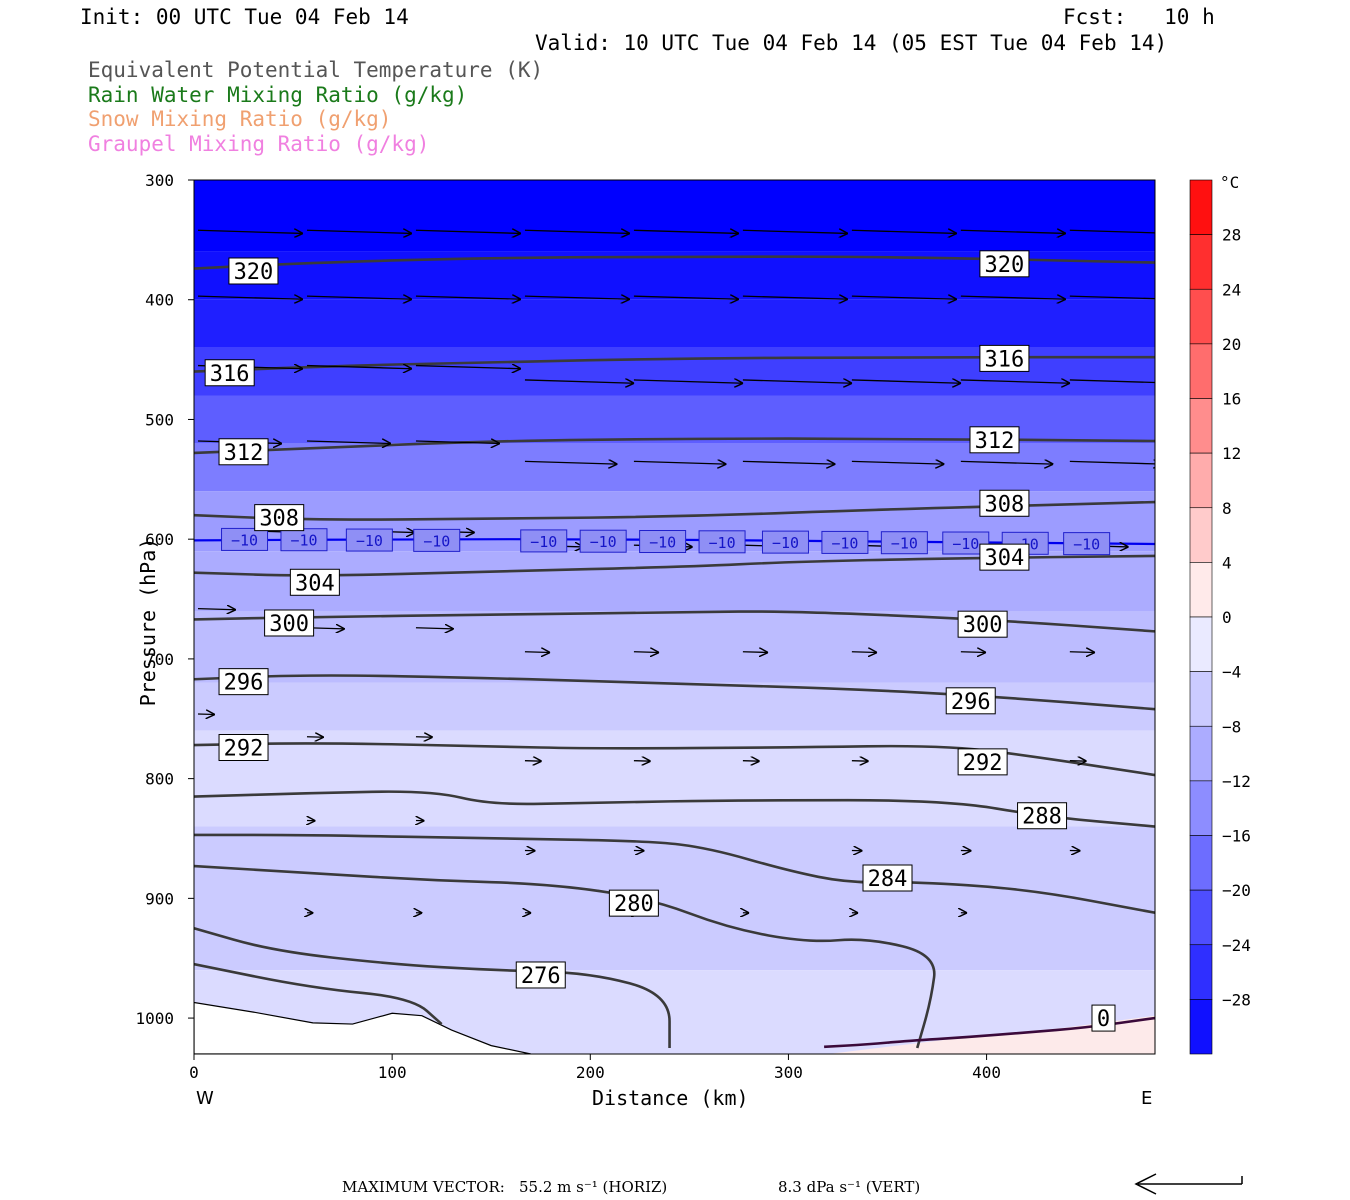 The width and height of the screenshot is (1350, 1200). What do you see at coordinates (1103, 1019) in the screenshot?
I see `theta-e-label: 0` at bounding box center [1103, 1019].